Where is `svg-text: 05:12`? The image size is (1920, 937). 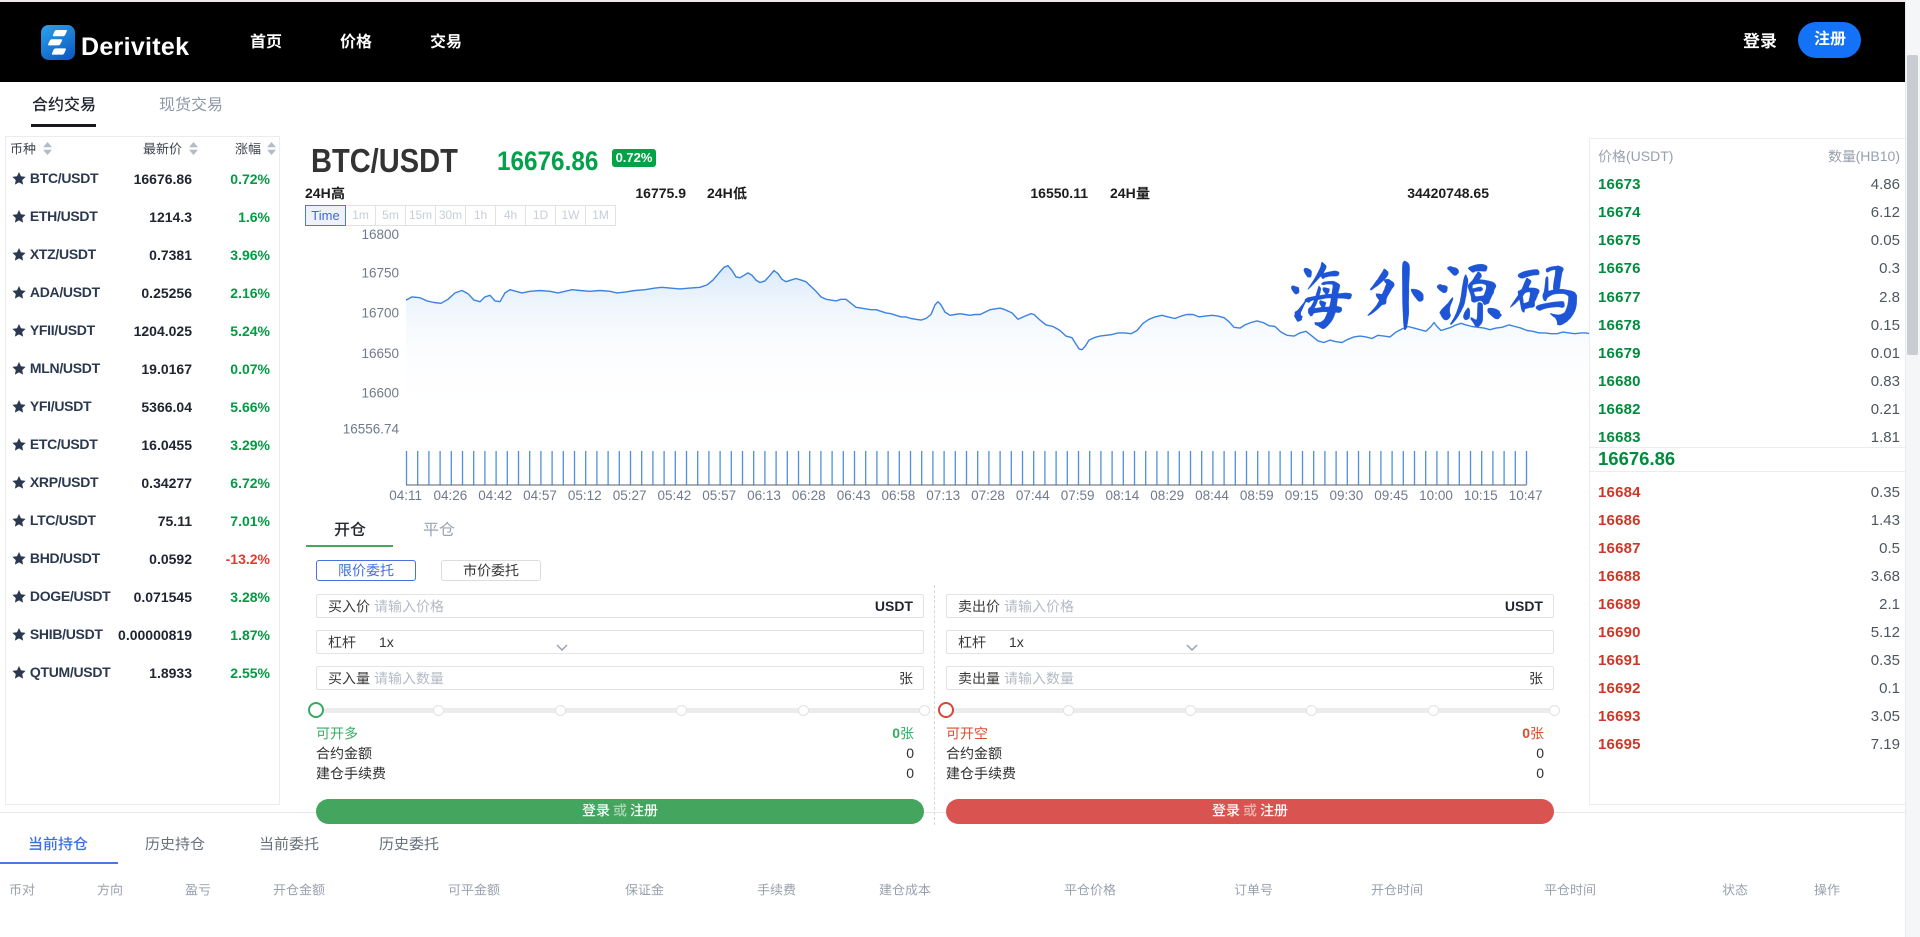
svg-text: 05:12 is located at coordinates (585, 495).